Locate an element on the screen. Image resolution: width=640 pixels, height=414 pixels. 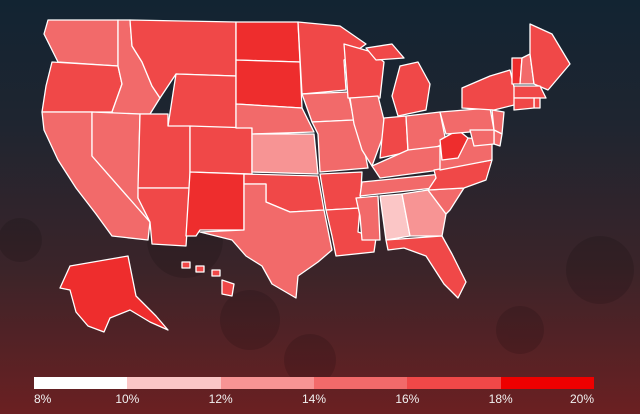
legend-tick-label: 10% is located at coordinates (127, 399).